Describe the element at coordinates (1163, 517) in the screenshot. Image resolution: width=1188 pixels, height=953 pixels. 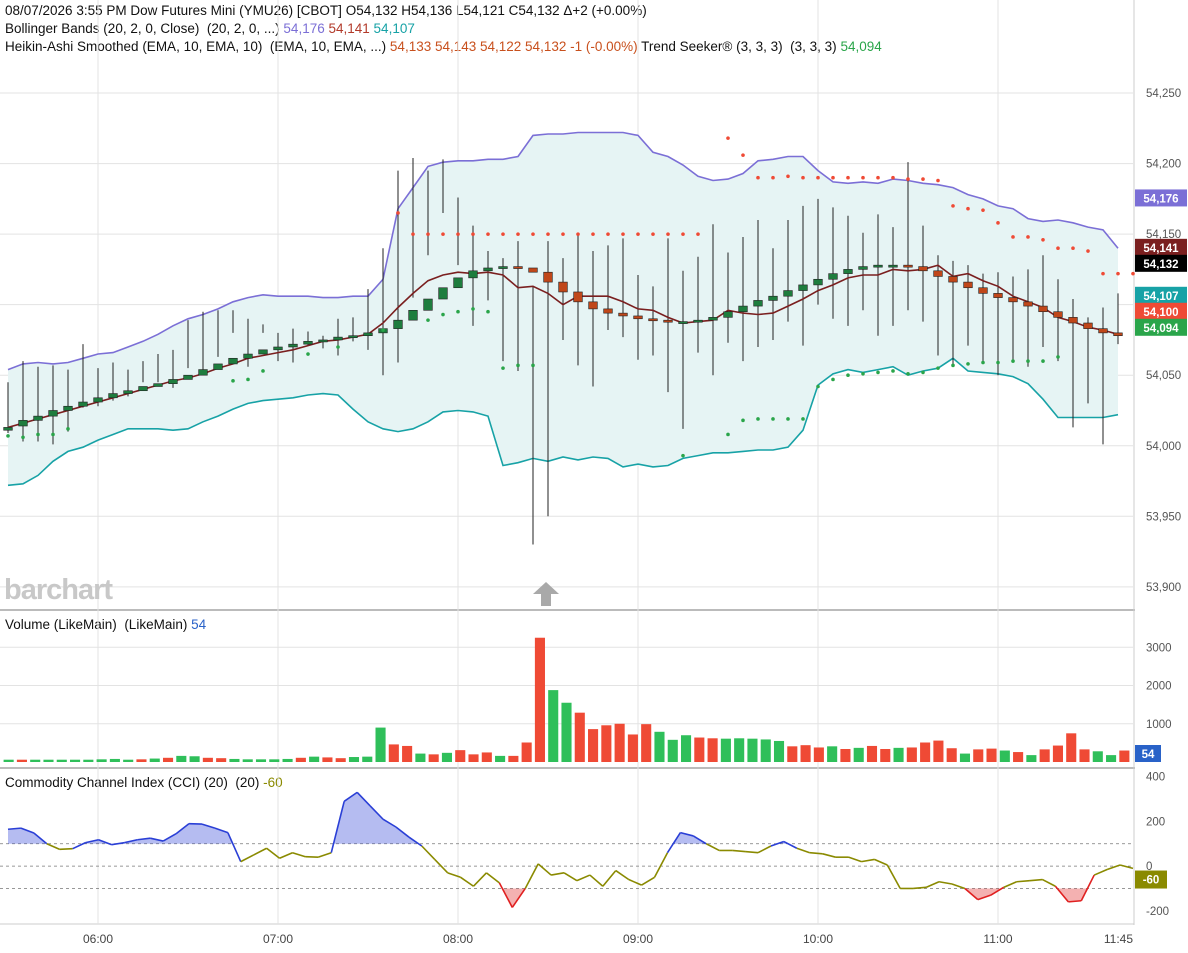
I see `y-tick-label: 53,950` at that location.